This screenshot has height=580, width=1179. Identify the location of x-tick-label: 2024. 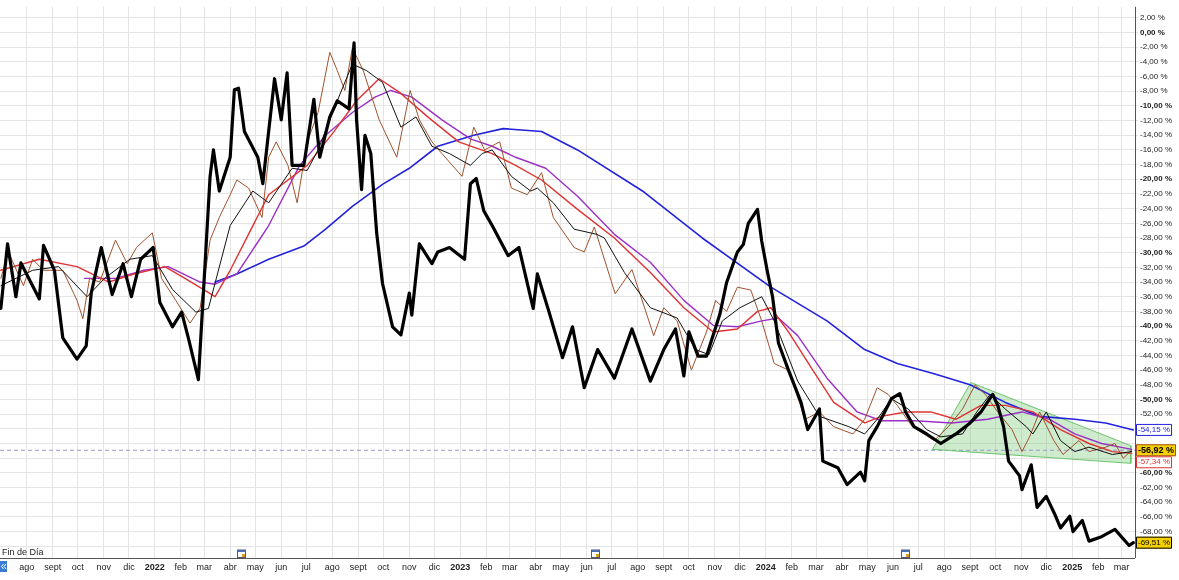
(765, 566).